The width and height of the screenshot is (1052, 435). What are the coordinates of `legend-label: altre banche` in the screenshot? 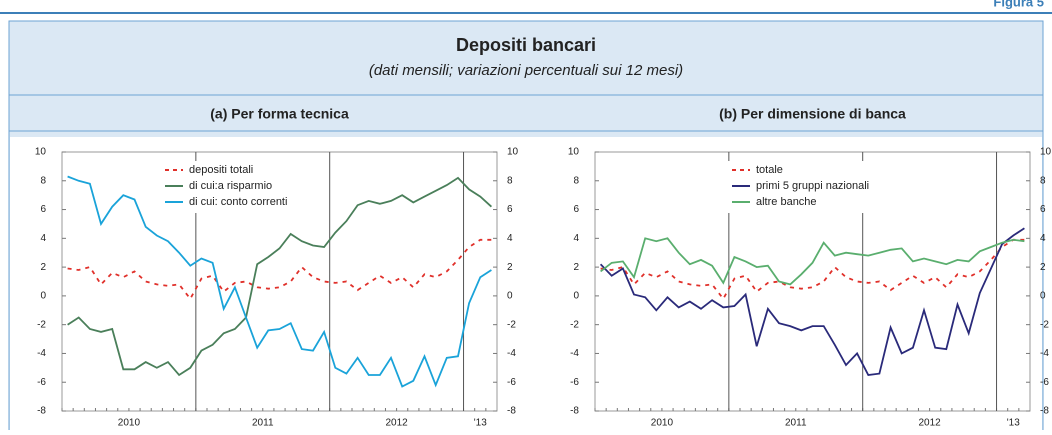 It's located at (786, 202).